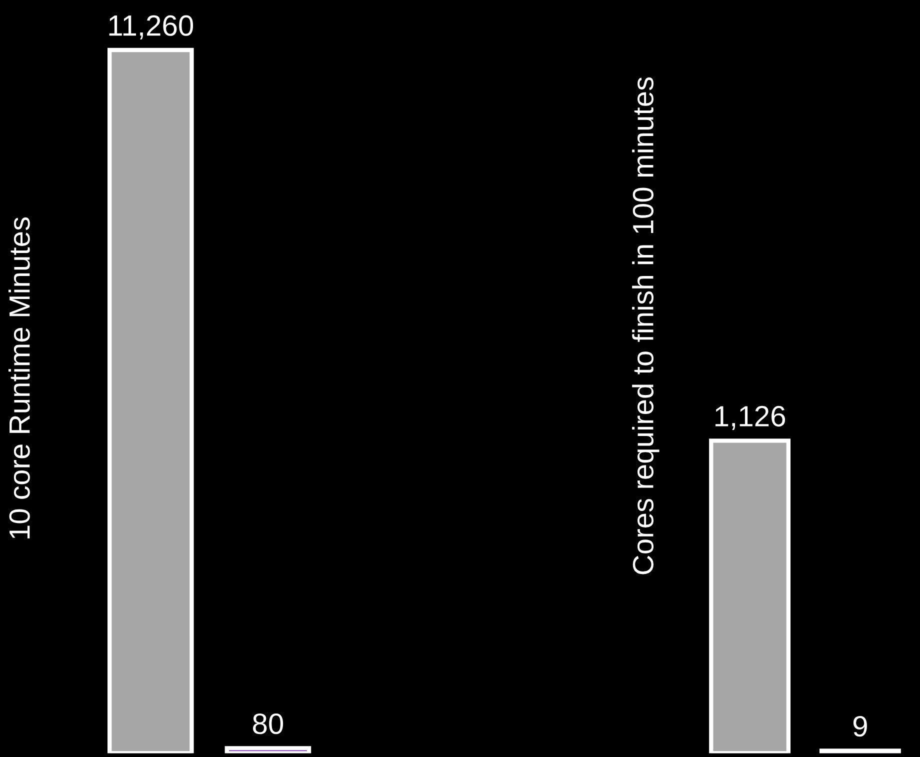 Image resolution: width=920 pixels, height=757 pixels. I want to click on data-label: 11,260, so click(151, 27).